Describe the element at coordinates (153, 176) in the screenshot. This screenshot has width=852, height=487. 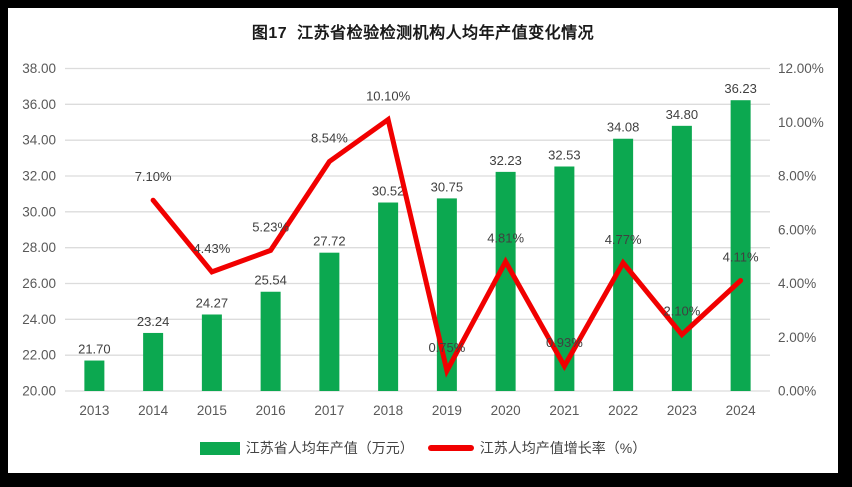
I see `svg-text: 7.10%` at that location.